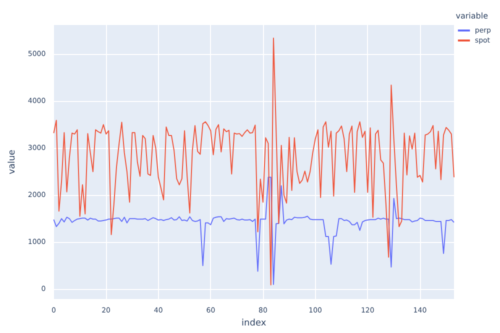 This screenshot has height=333, width=500. What do you see at coordinates (13, 161) in the screenshot?
I see `y-axis-title: value` at bounding box center [13, 161].